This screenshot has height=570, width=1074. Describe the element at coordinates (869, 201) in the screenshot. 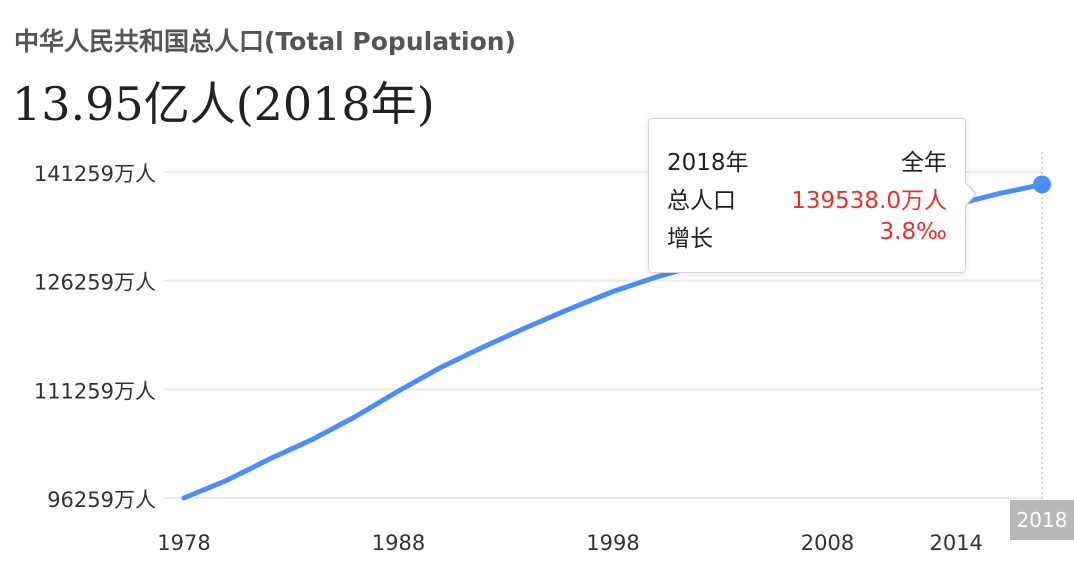

I see `tooltip-population-value: 139538.0万人` at that location.